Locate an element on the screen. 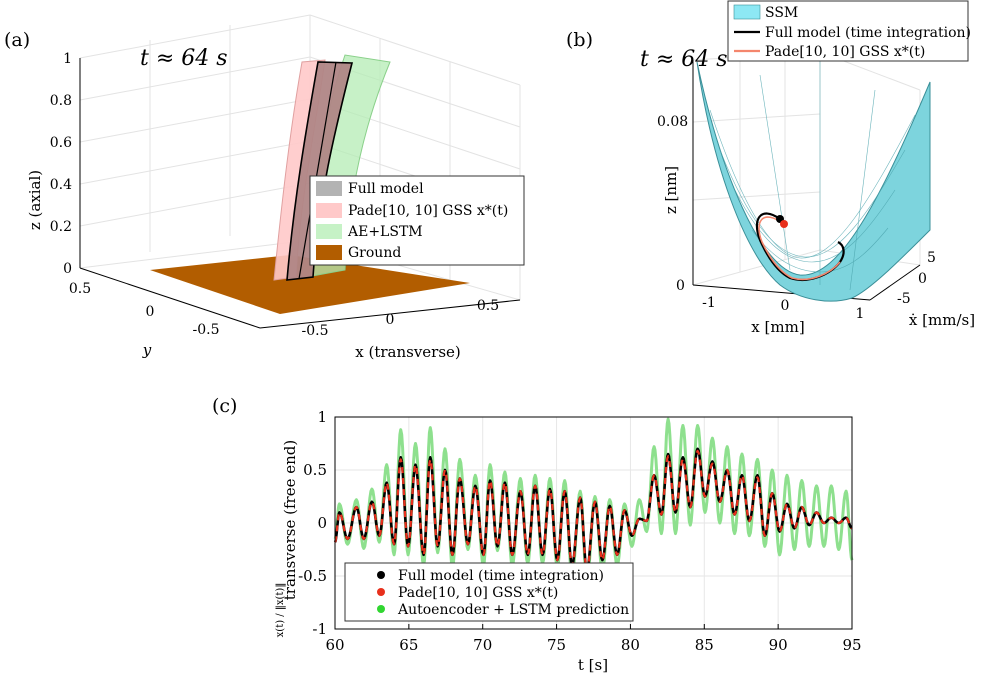 This screenshot has height=682, width=997. panel-c-x-ticks: 60 65 70 75 80 85 90 95 is located at coordinates (593, 645).